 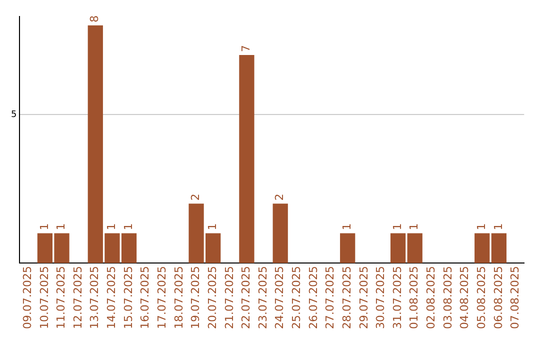 I want to click on x-tick-label: 26.07.2025, so click(x=313, y=298).